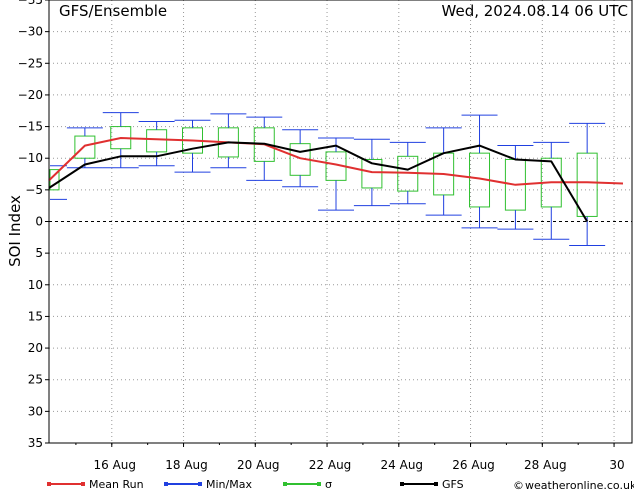  Describe the element at coordinates (39, 253) in the screenshot. I see `y-tick-label: 5` at that location.